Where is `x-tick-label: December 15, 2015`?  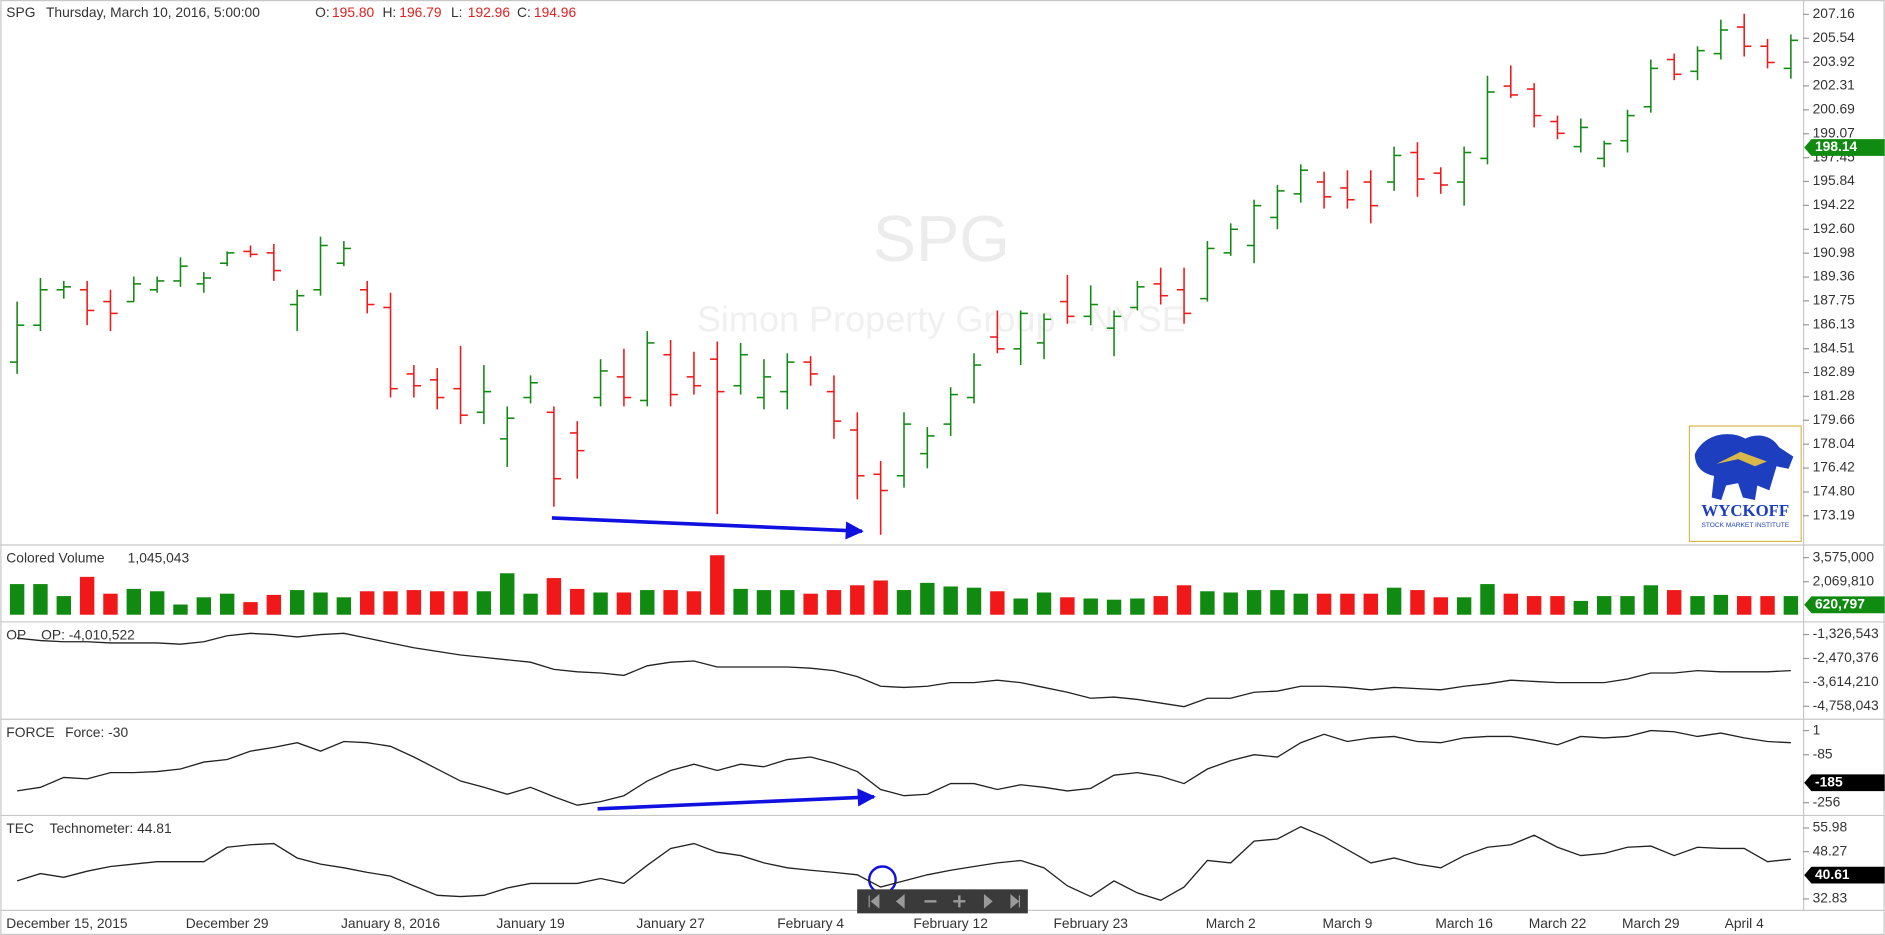 x-tick-label: December 15, 2015 is located at coordinates (67, 923).